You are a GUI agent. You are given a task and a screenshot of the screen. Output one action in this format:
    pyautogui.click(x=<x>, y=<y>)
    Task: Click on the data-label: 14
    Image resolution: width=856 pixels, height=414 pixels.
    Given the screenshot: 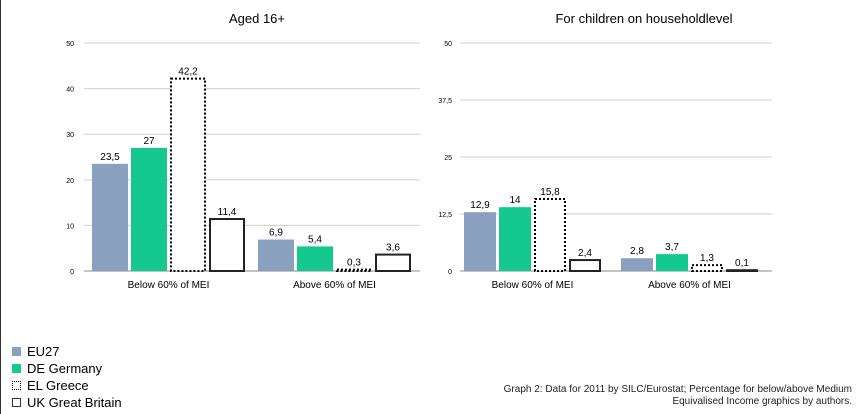 What is the action you would take?
    pyautogui.click(x=515, y=200)
    